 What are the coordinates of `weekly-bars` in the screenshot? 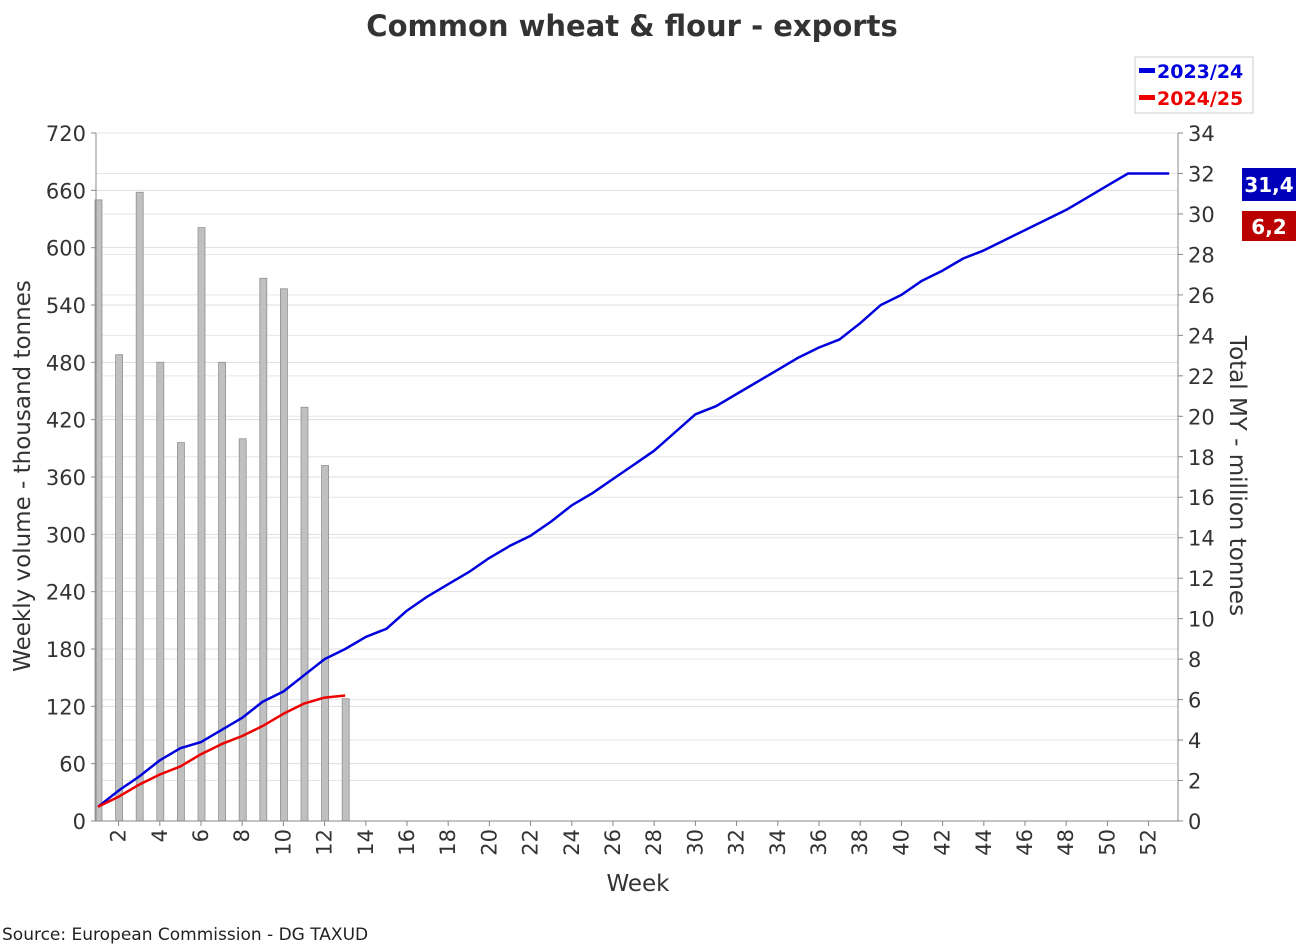 It's located at (222, 506).